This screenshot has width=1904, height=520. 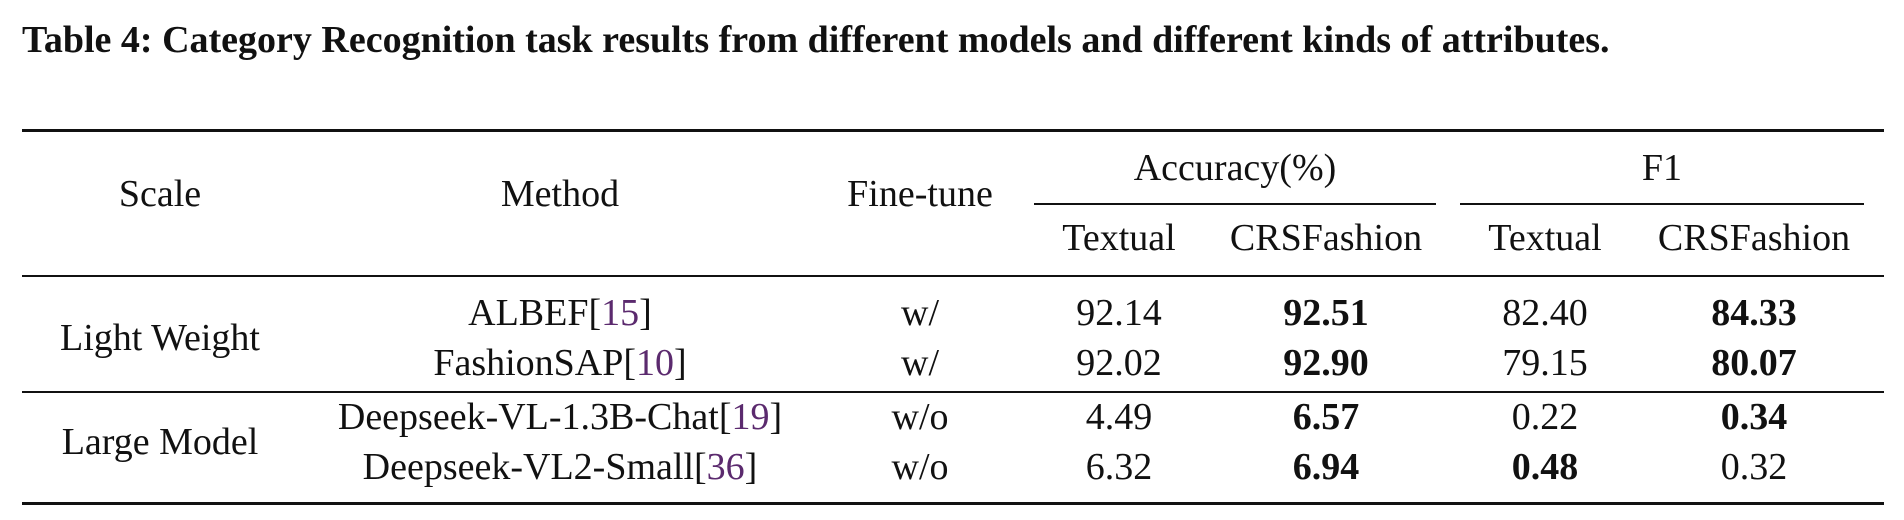 What do you see at coordinates (920, 194) in the screenshot?
I see `header-finetune: Fine-tune` at bounding box center [920, 194].